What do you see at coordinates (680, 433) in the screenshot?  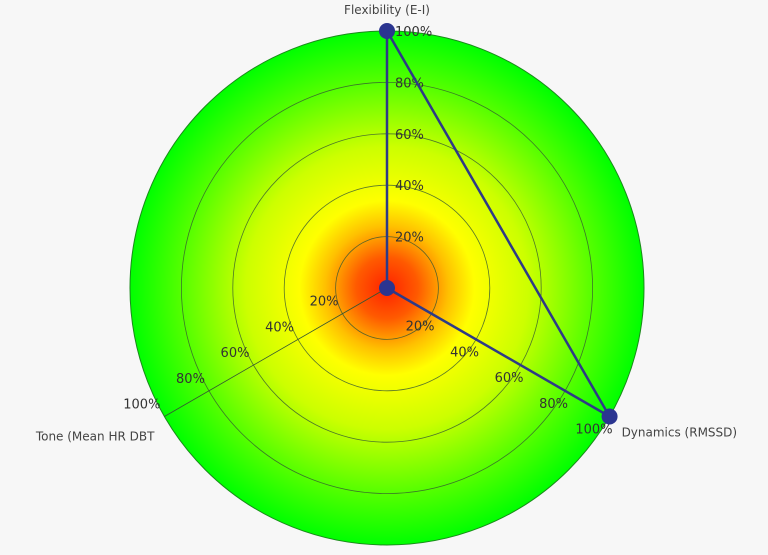 I see `axis-label-1: Dynamics (RMSSD)` at bounding box center [680, 433].